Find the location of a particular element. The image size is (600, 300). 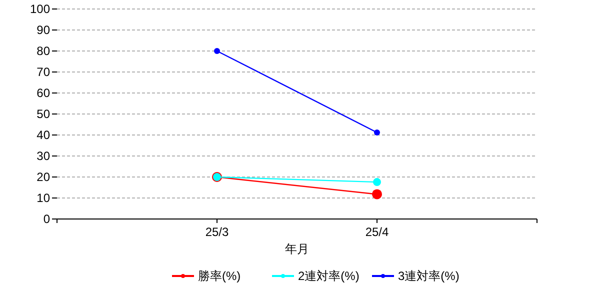

y-tick-label: 60 is located at coordinates (43, 93).